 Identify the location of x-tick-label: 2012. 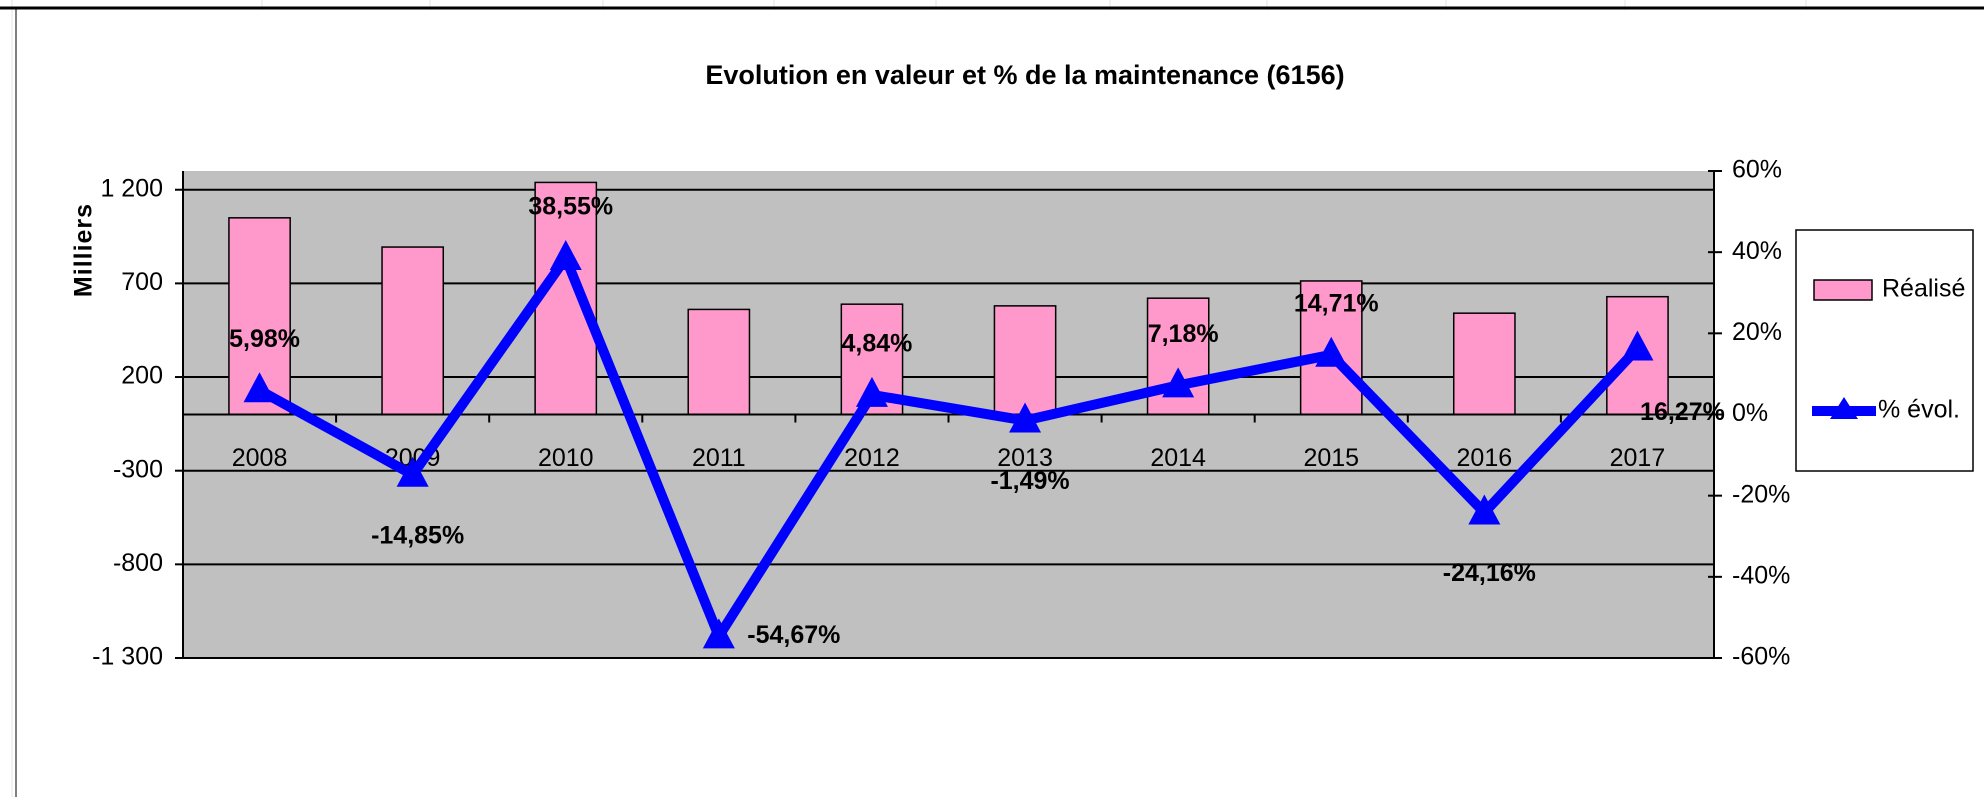
(872, 458).